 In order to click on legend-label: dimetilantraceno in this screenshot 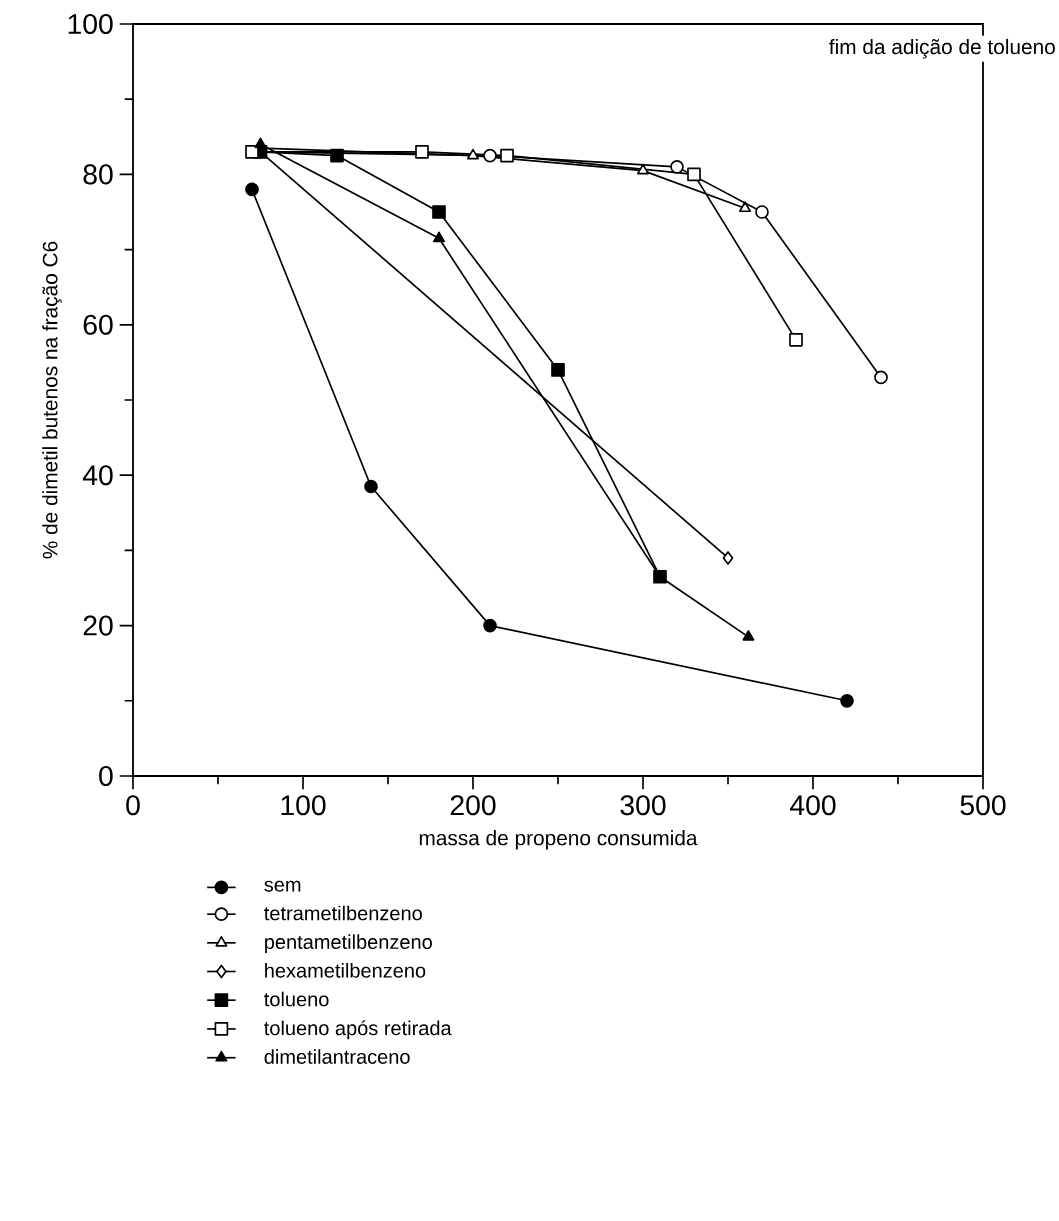, I will do `click(337, 1056)`.